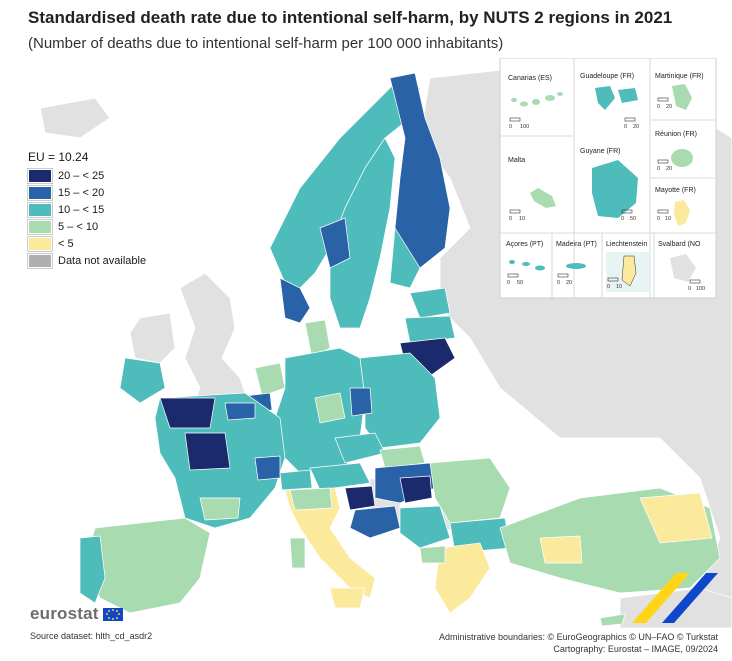  I want to click on legend-item: 5 – < 10, so click(86, 226).